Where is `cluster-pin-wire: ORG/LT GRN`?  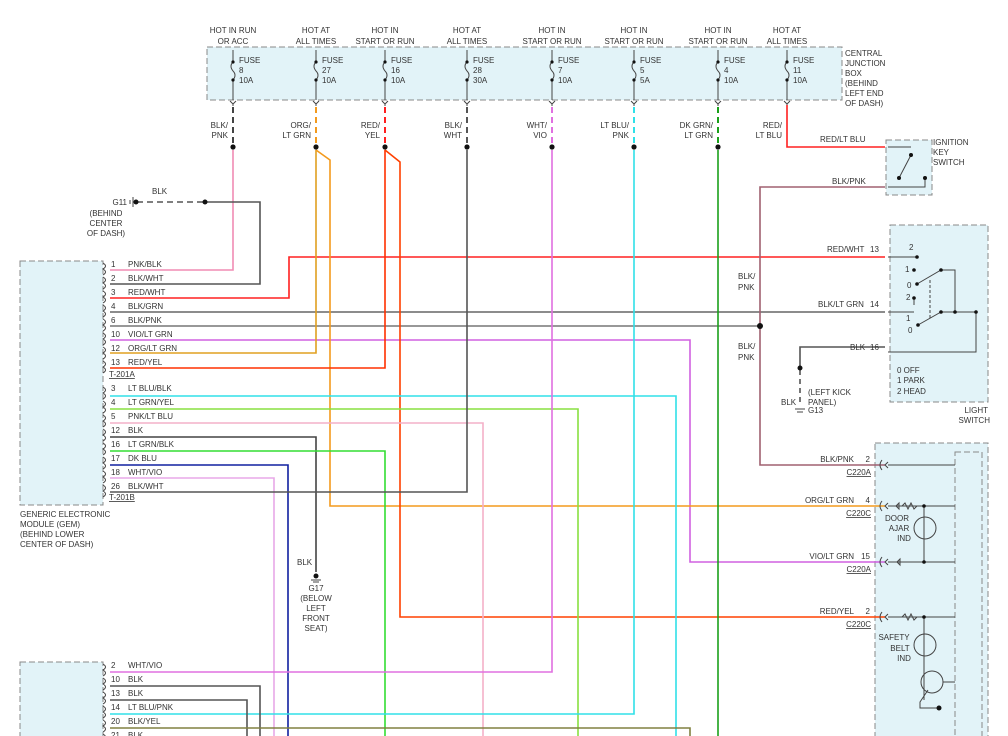
cluster-pin-wire: ORG/LT GRN is located at coordinates (829, 500).